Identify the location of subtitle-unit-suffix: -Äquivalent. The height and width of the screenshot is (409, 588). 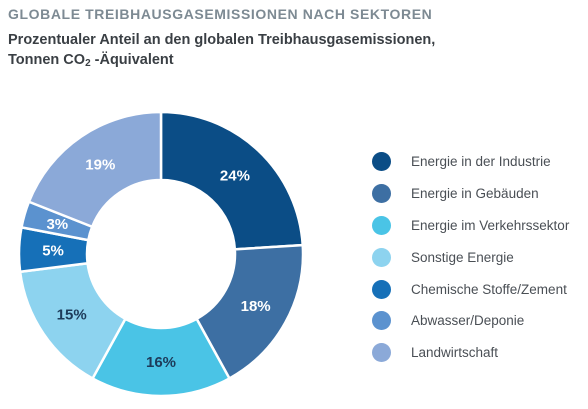
(132, 60).